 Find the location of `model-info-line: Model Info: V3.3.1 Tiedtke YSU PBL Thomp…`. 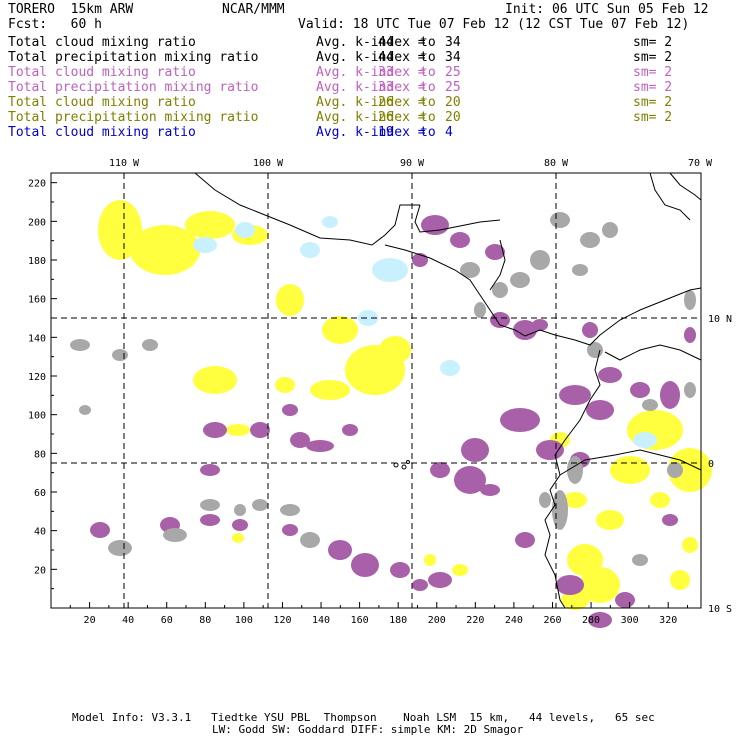

model-info-line: Model Info: V3.3.1 Tiedtke YSU PBL Thomp… is located at coordinates (363, 717).